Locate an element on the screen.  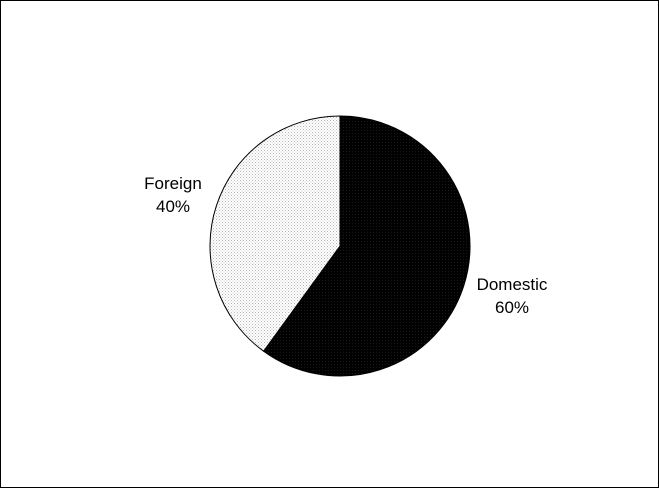
slice-percent-foreign: 40% is located at coordinates (173, 206).